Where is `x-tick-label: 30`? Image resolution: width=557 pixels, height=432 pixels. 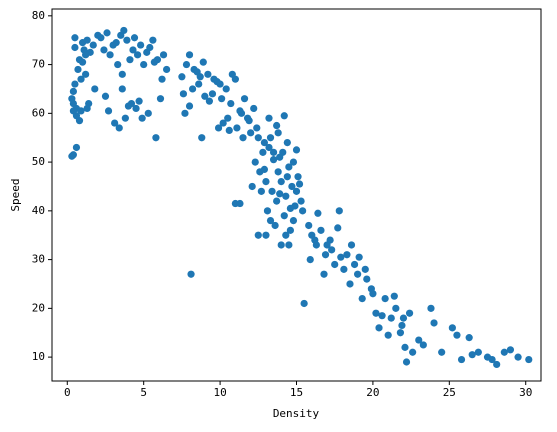
x-tick-label: 30 is located at coordinates (525, 392).